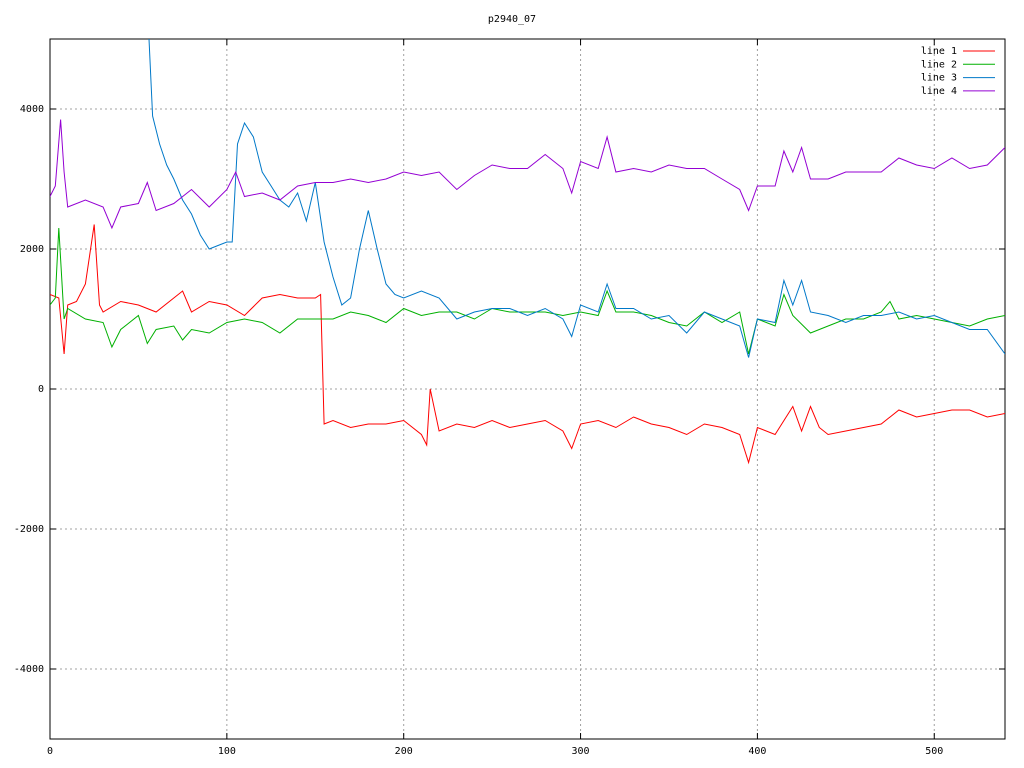 The image size is (1024, 768). Describe the element at coordinates (32, 249) in the screenshot. I see `y-tick-label: 2000` at that location.